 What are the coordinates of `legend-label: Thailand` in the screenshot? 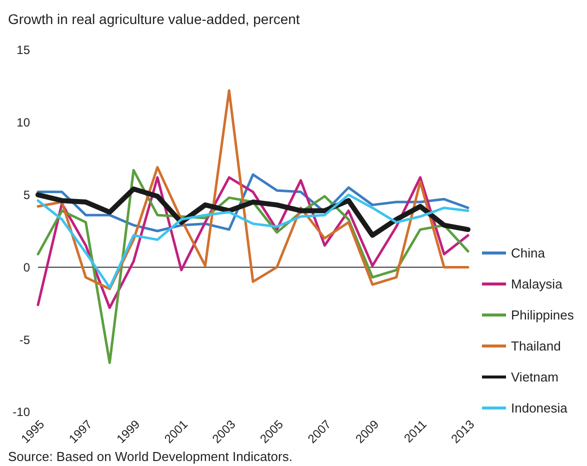 It's located at (536, 346).